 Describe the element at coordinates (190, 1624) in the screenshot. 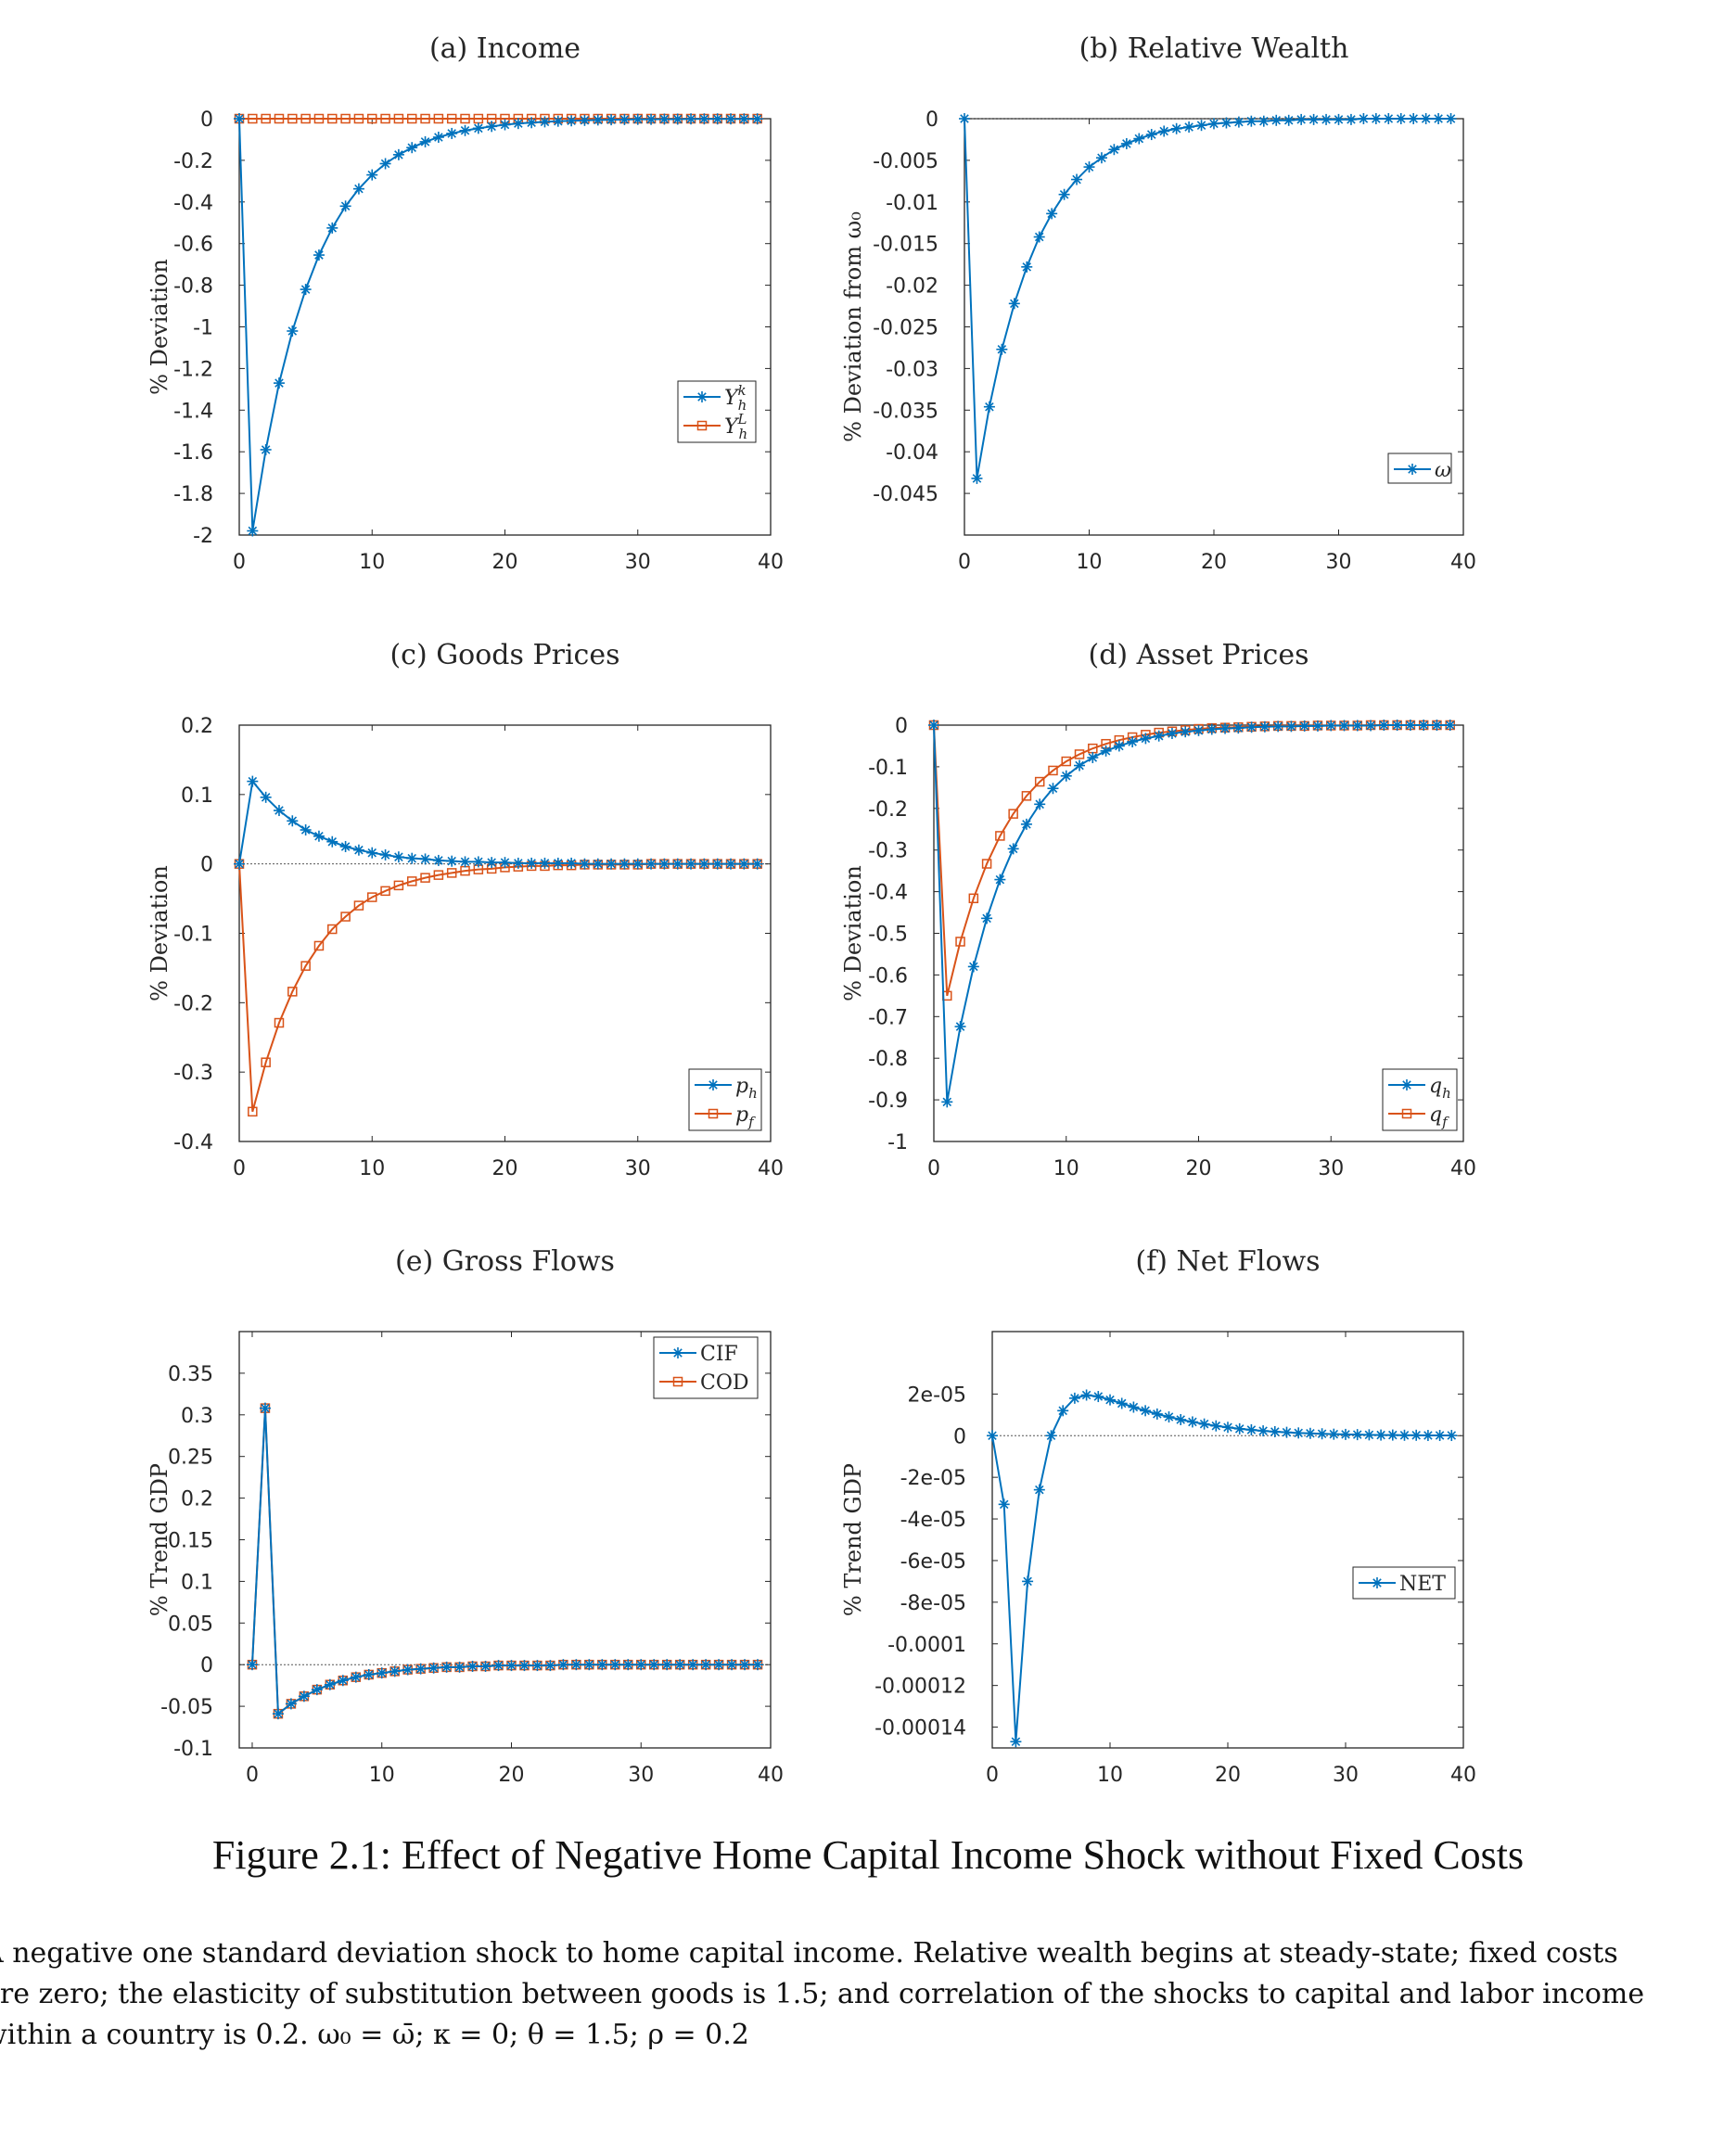

I see `y-tick-label: 0.05` at that location.